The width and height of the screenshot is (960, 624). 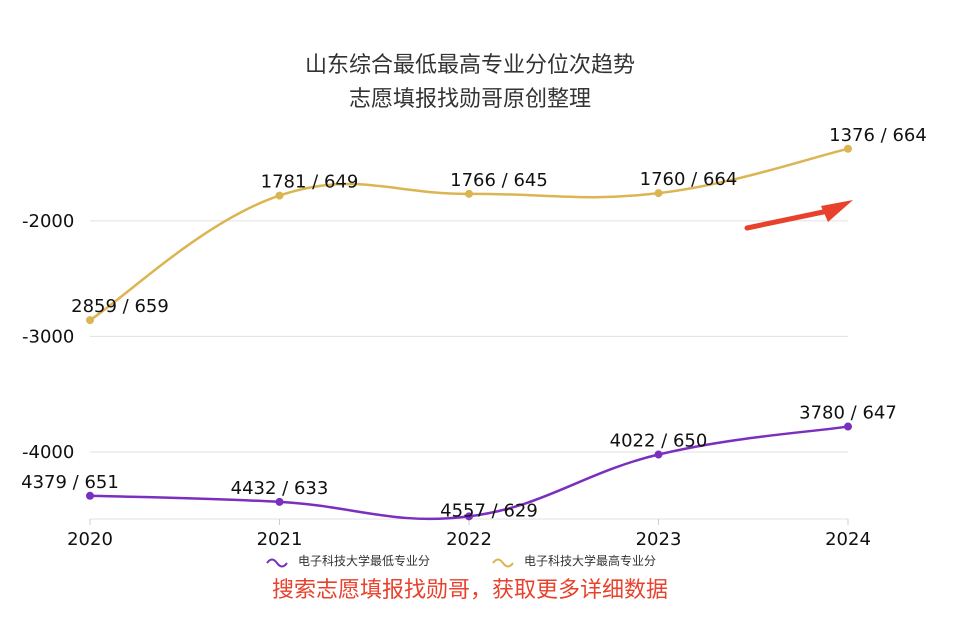 What do you see at coordinates (659, 539) in the screenshot?
I see `x-tick-label: 2023` at bounding box center [659, 539].